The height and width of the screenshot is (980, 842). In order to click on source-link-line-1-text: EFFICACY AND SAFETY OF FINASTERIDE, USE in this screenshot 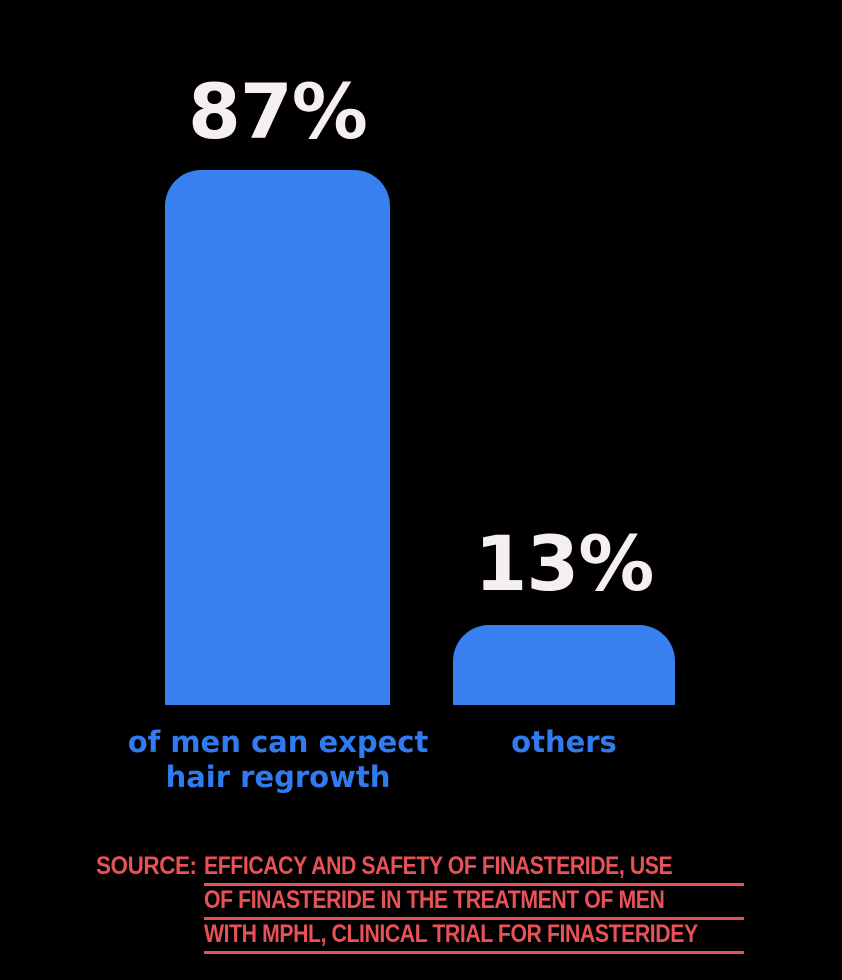, I will do `click(438, 866)`.